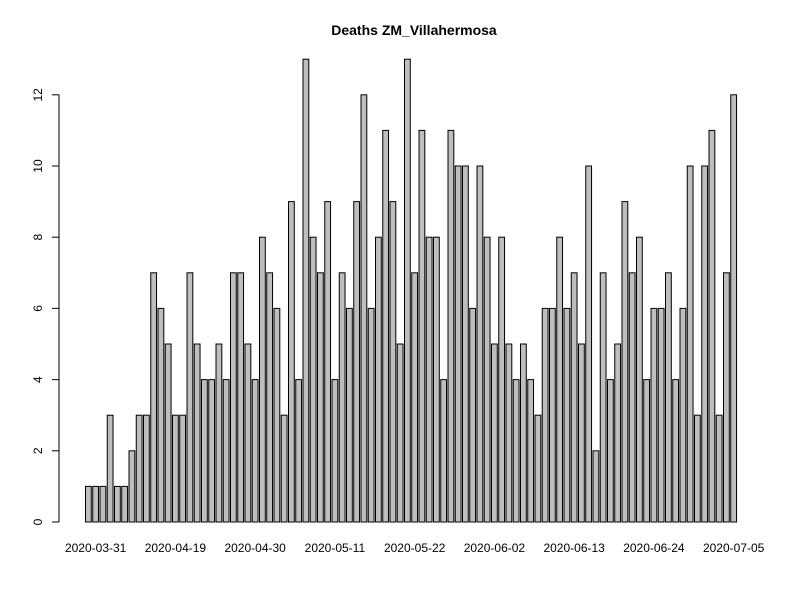  I want to click on x-tick-label: 2020-03-31, so click(96, 548).